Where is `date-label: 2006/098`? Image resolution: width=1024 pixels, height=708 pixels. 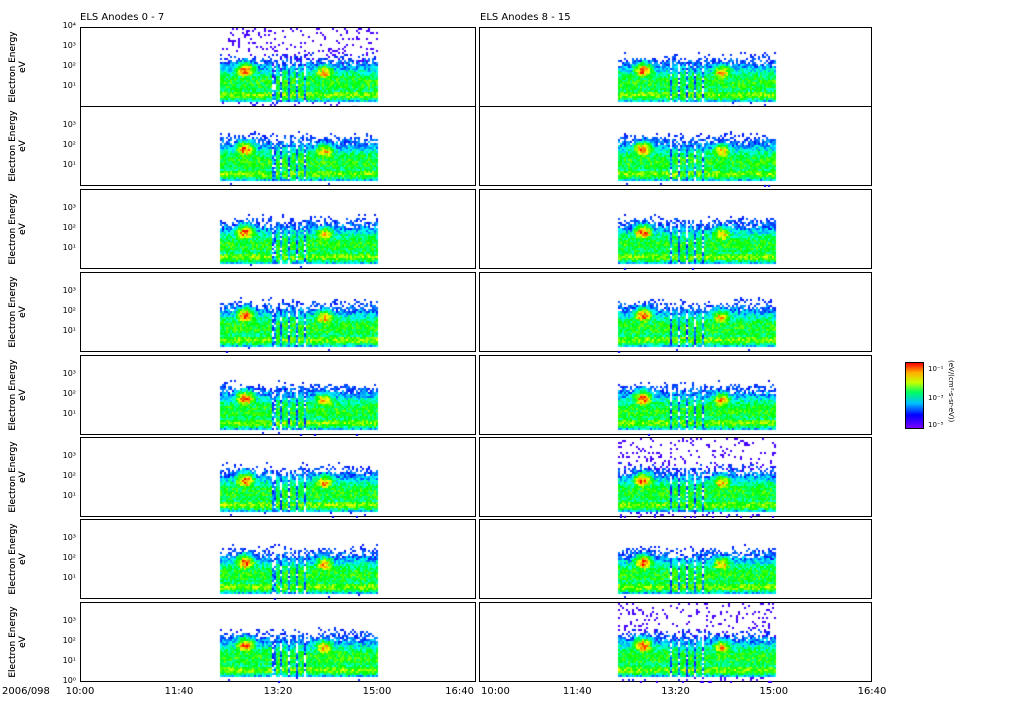 date-label: 2006/098 is located at coordinates (26, 691).